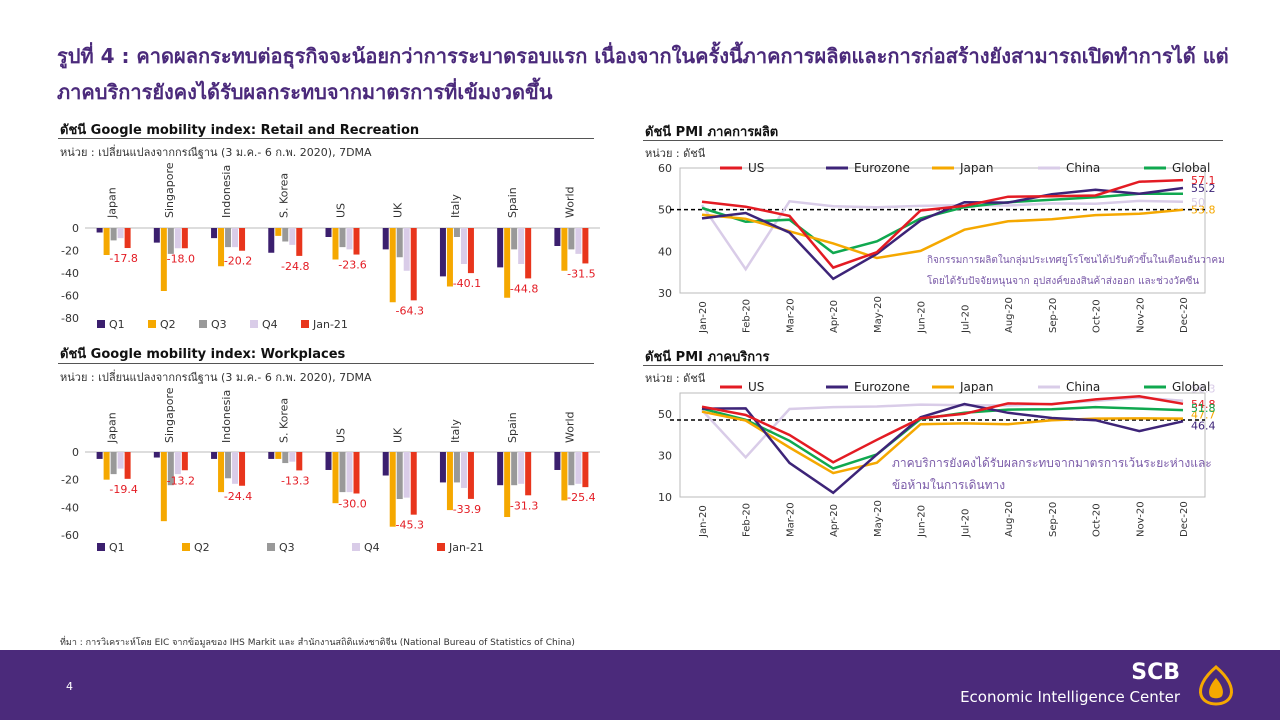 Image resolution: width=1280 pixels, height=720 pixels. I want to click on workplaces-chart-title: ดัชนี Google mobility index: Workplaces, so click(203, 354).